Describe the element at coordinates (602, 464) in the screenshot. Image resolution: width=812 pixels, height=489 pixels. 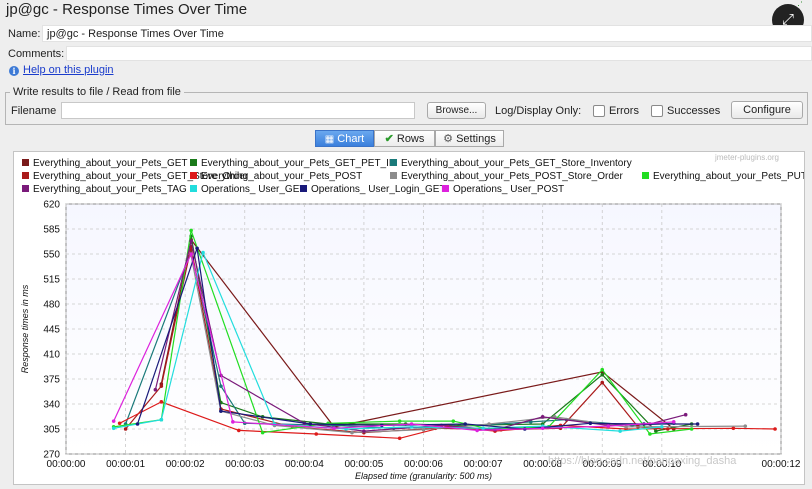
I see `x-tick-label: 00:00:09` at that location.